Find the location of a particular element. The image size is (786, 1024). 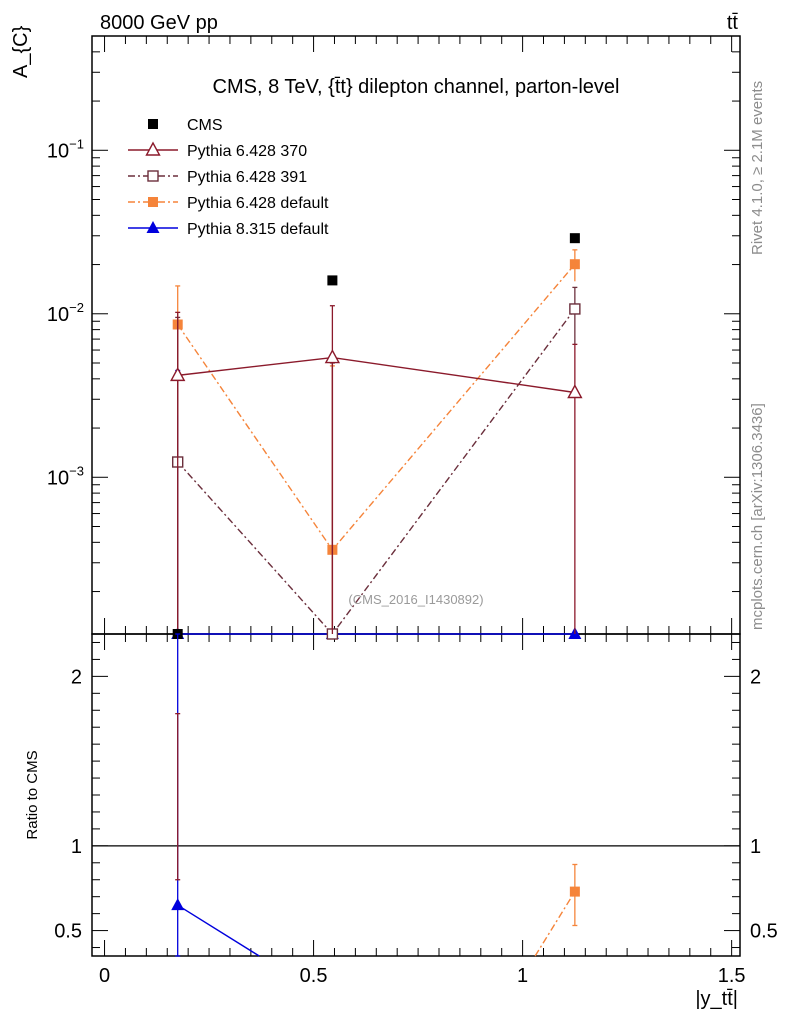

ratio-y-tick-label-right: 2 is located at coordinates (755, 677).